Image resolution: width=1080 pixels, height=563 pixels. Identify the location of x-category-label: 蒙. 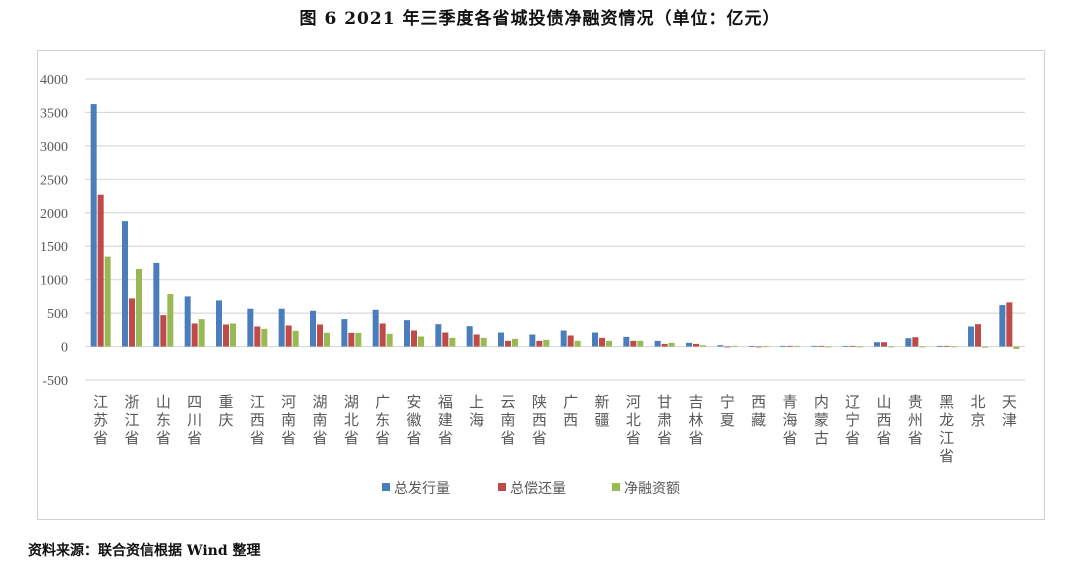
(821, 420).